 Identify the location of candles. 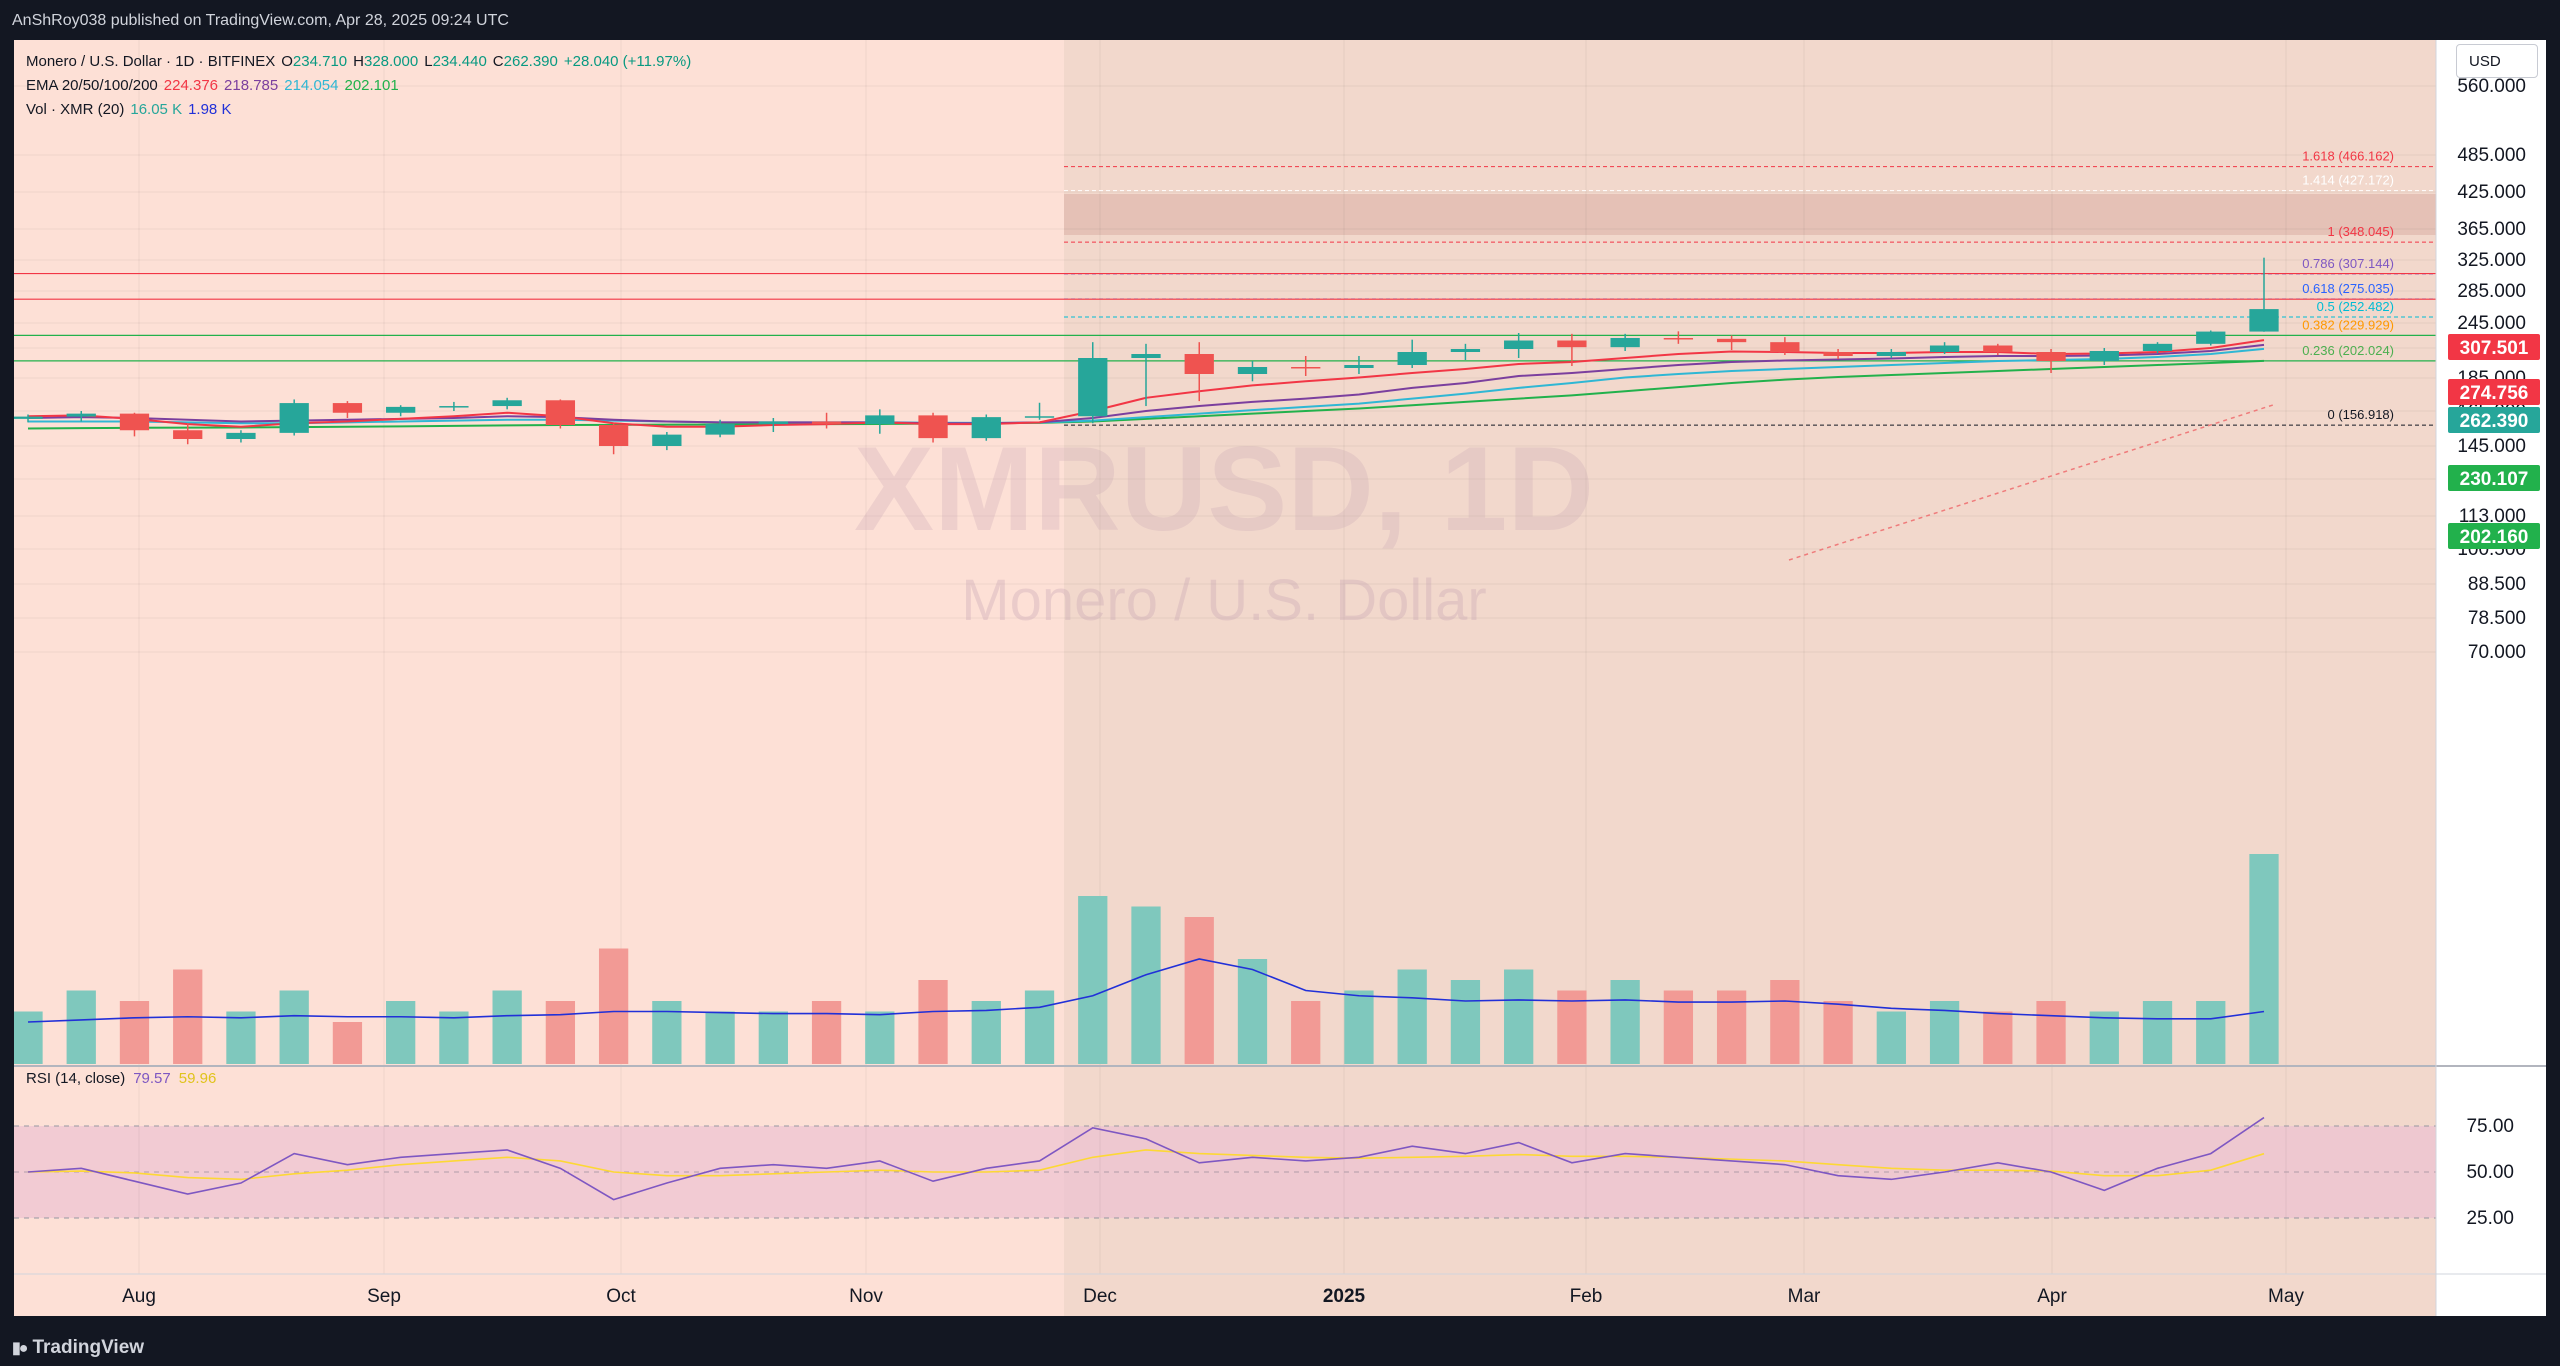
(1146, 356).